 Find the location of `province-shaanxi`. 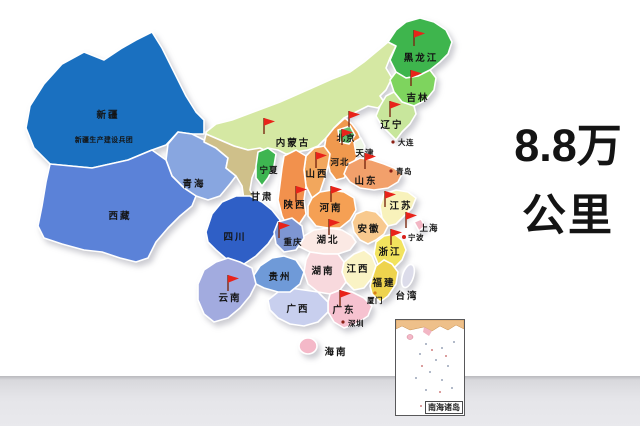

province-shaanxi is located at coordinates (292, 189).